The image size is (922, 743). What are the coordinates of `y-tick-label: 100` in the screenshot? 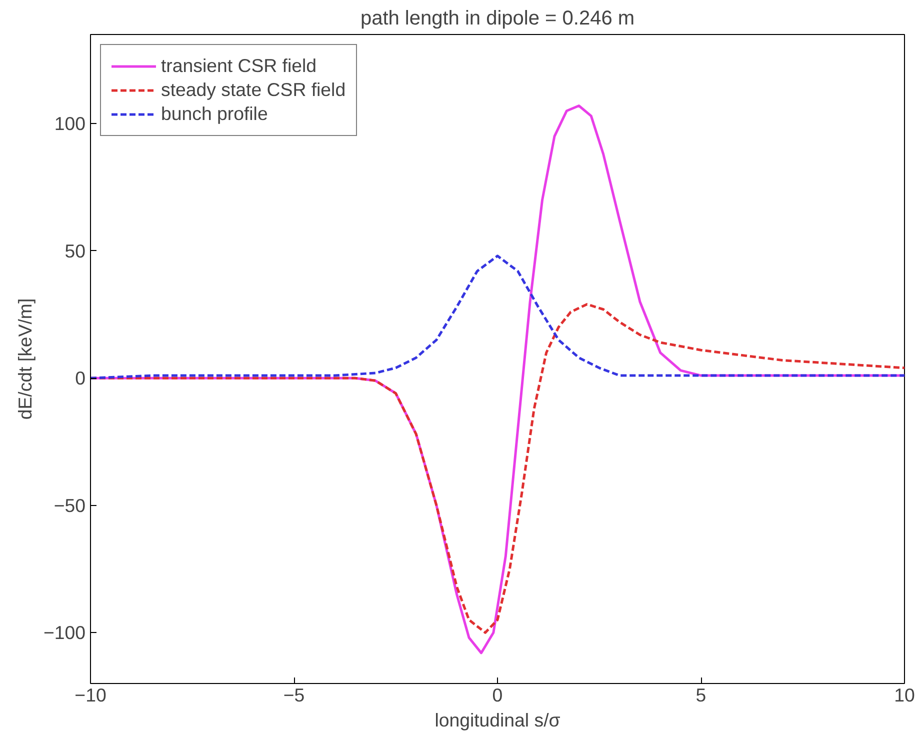 It's located at (70, 123).